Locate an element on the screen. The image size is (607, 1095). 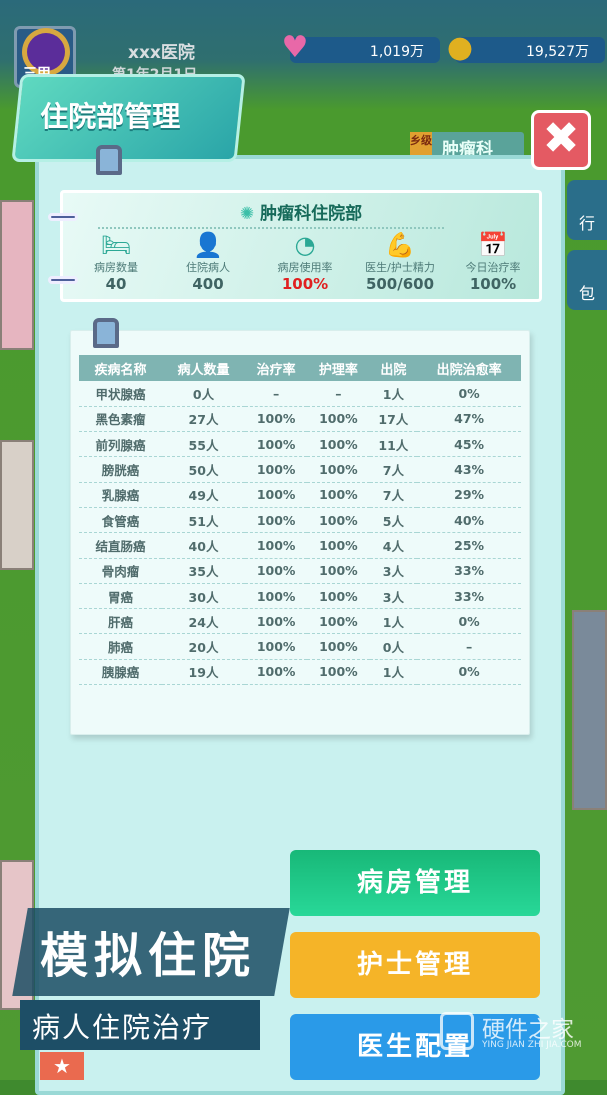
hearts-value: 1,019万 is located at coordinates (396, 52).